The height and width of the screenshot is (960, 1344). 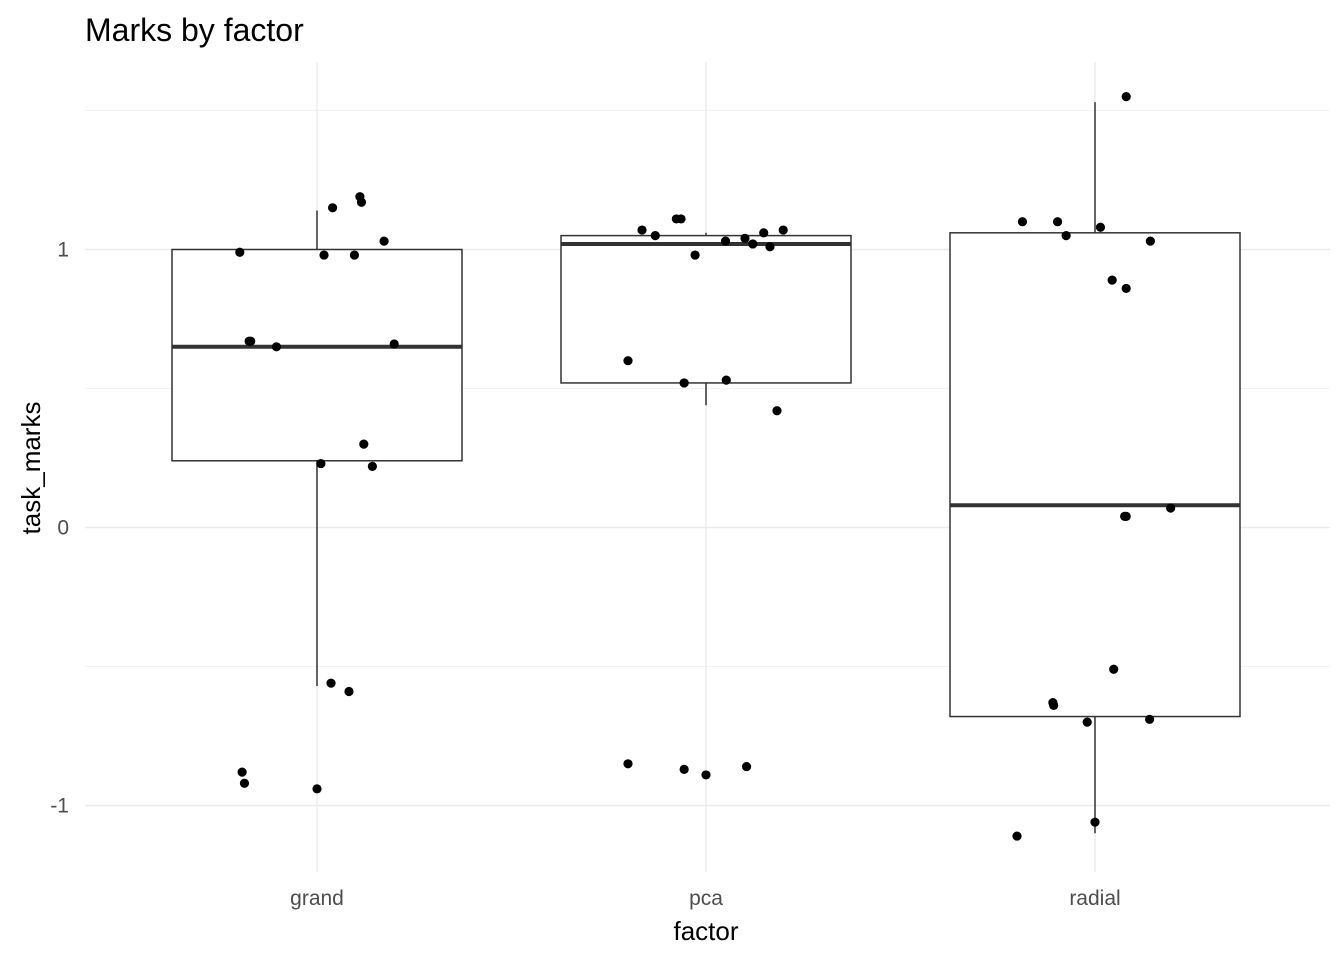 I want to click on x-tick-label: pca, so click(x=706, y=898).